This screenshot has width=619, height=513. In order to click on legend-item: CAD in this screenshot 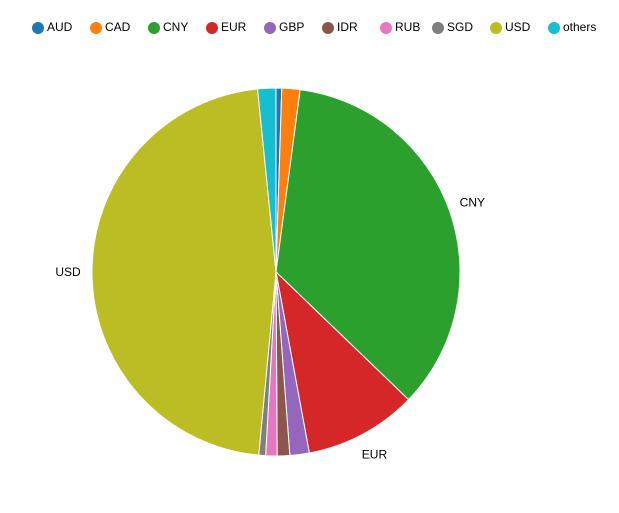, I will do `click(110, 27)`.